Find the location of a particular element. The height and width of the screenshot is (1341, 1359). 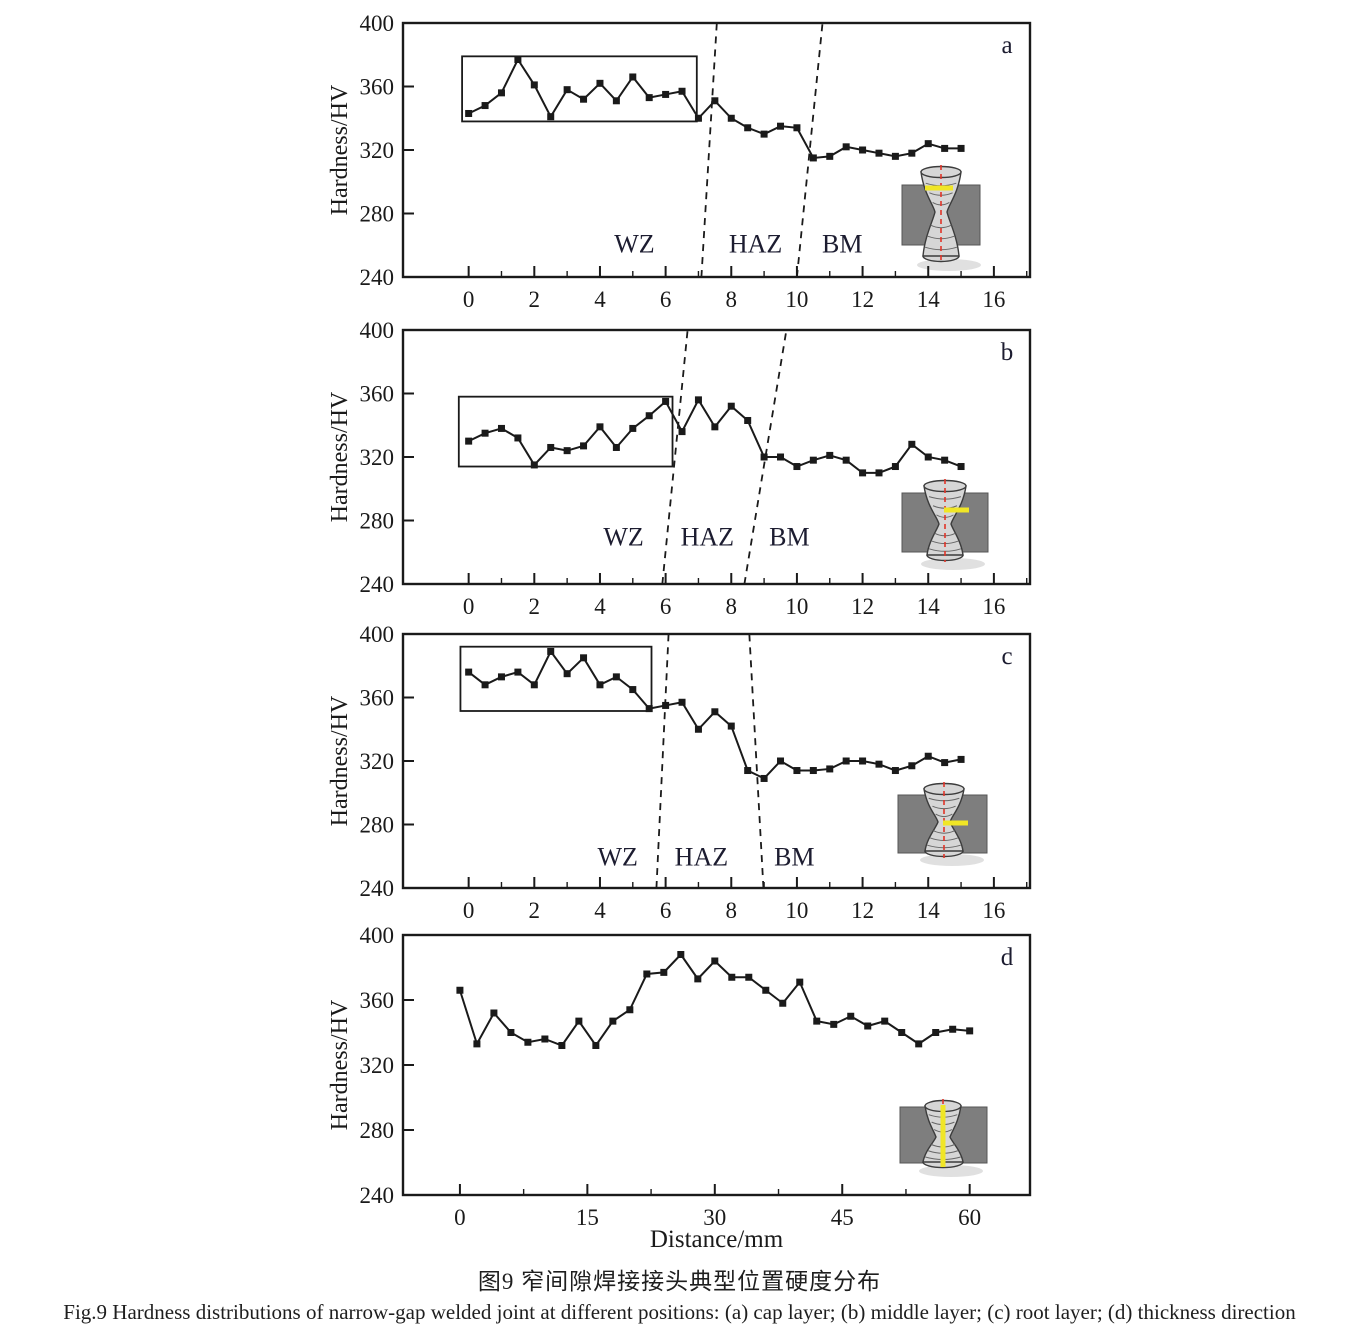

panel-b-inset-weld-schematic is located at coordinates (945, 524).